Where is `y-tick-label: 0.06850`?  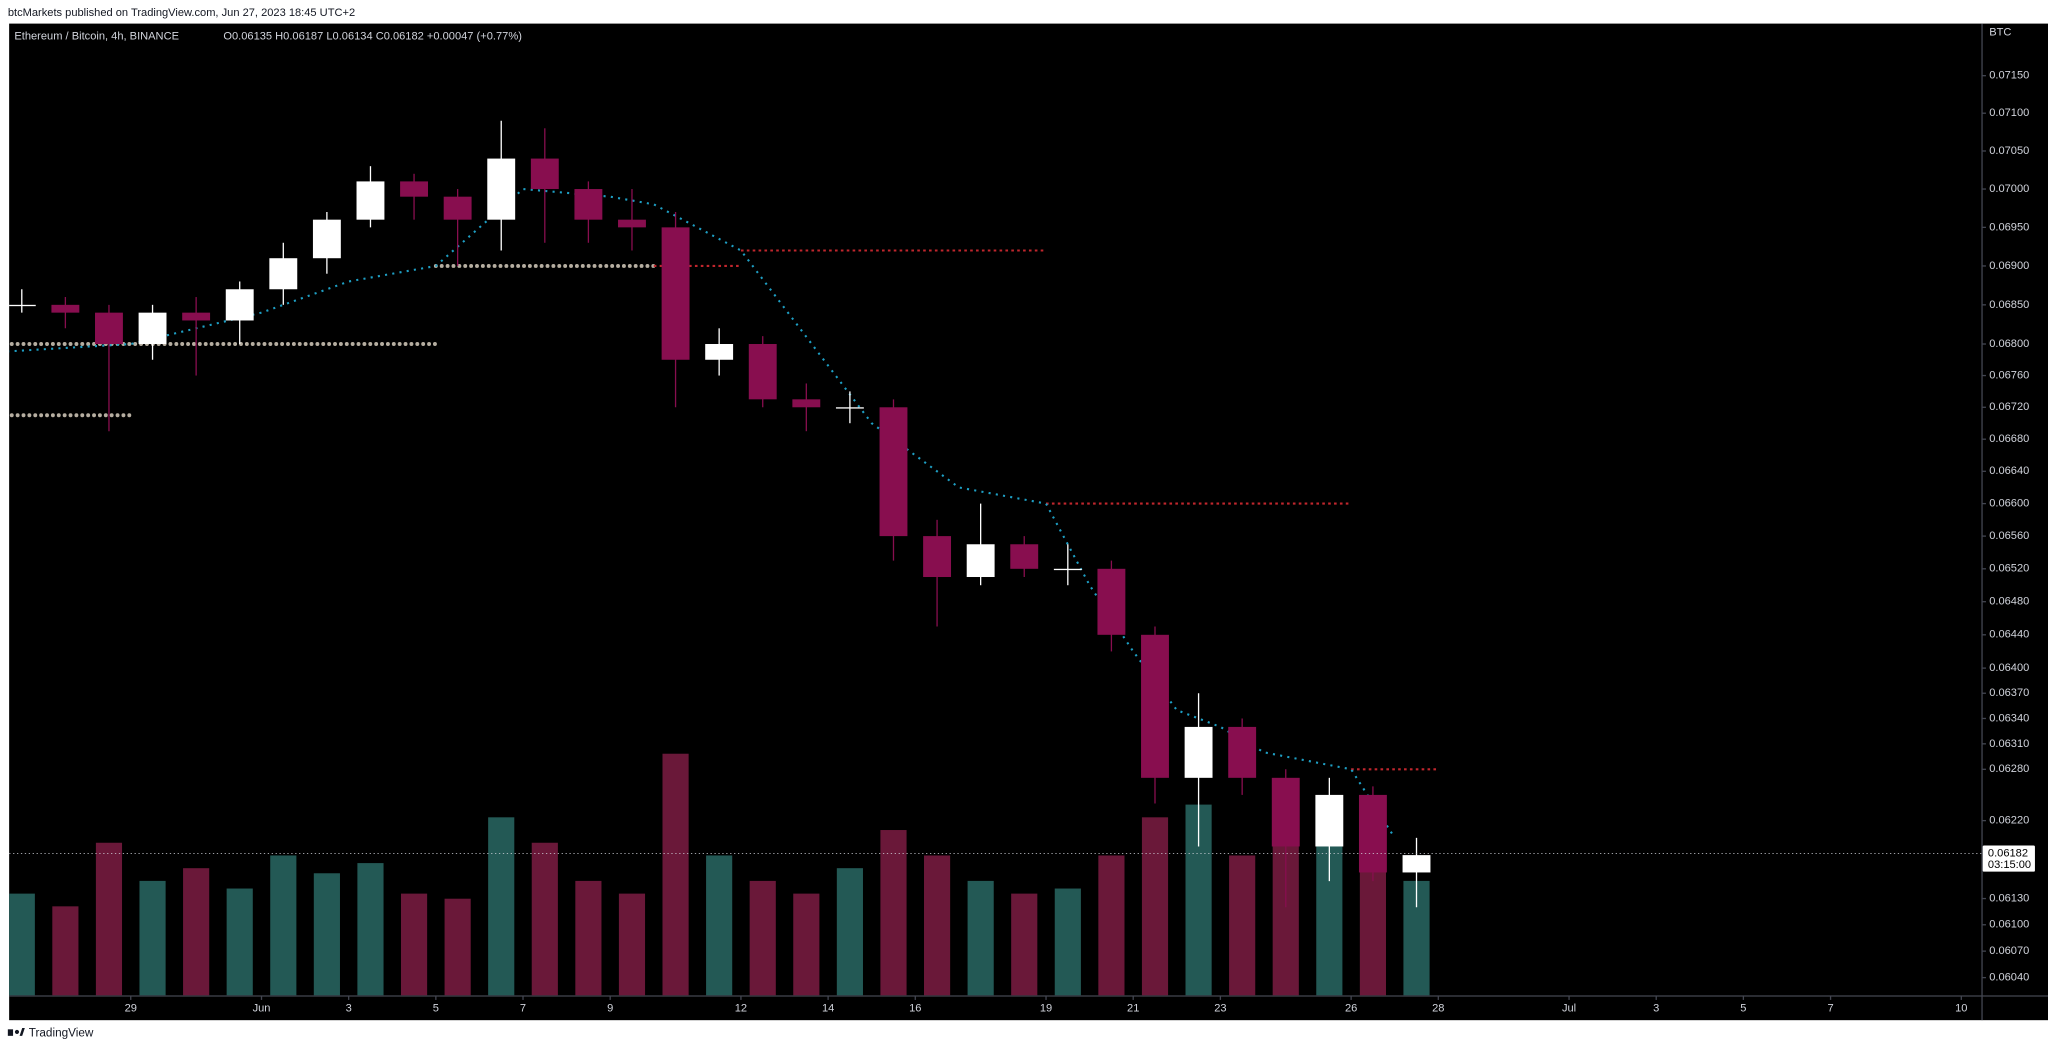
y-tick-label: 0.06850 is located at coordinates (2009, 305).